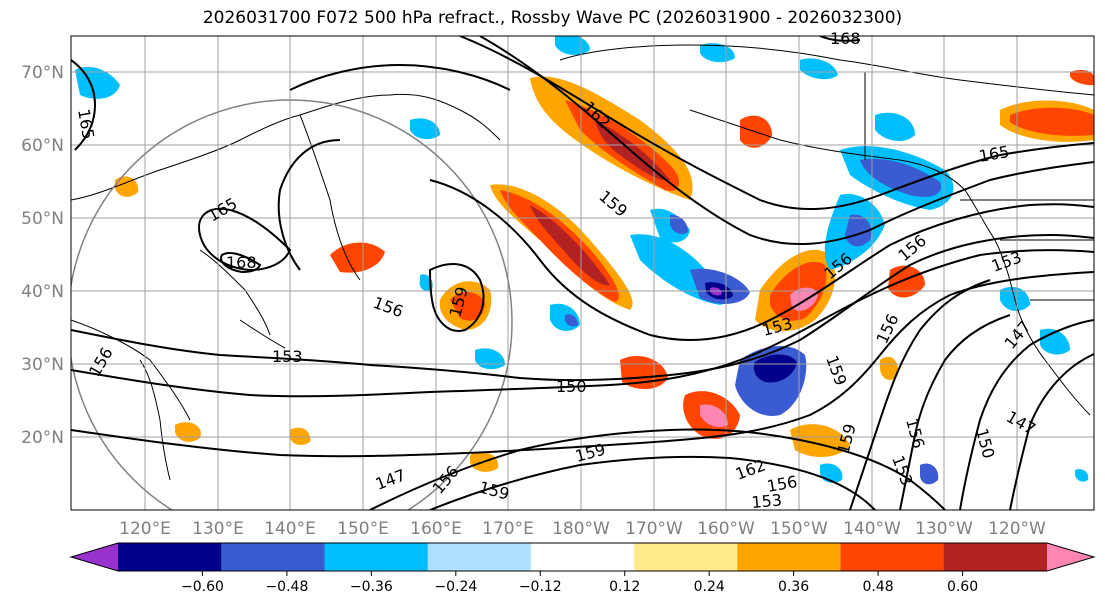  Describe the element at coordinates (540, 587) in the screenshot. I see `colorbar-tick-label: −0.12` at that location.